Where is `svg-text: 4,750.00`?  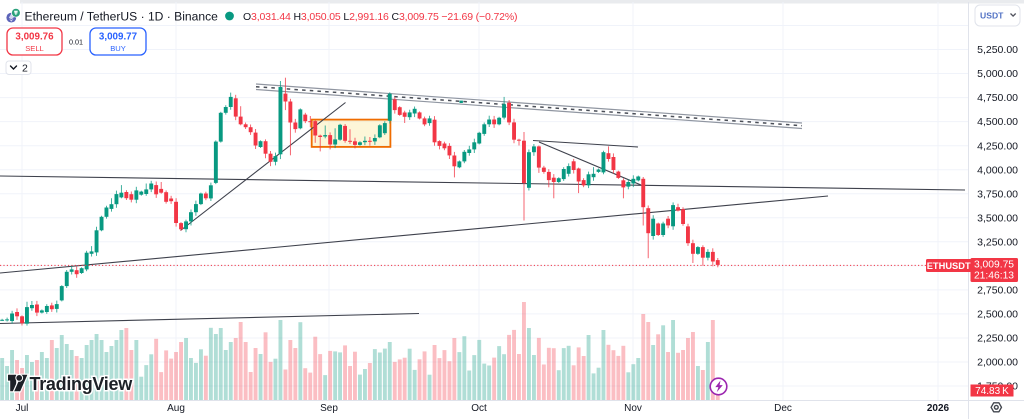
svg-text: 4,750.00 is located at coordinates (997, 98).